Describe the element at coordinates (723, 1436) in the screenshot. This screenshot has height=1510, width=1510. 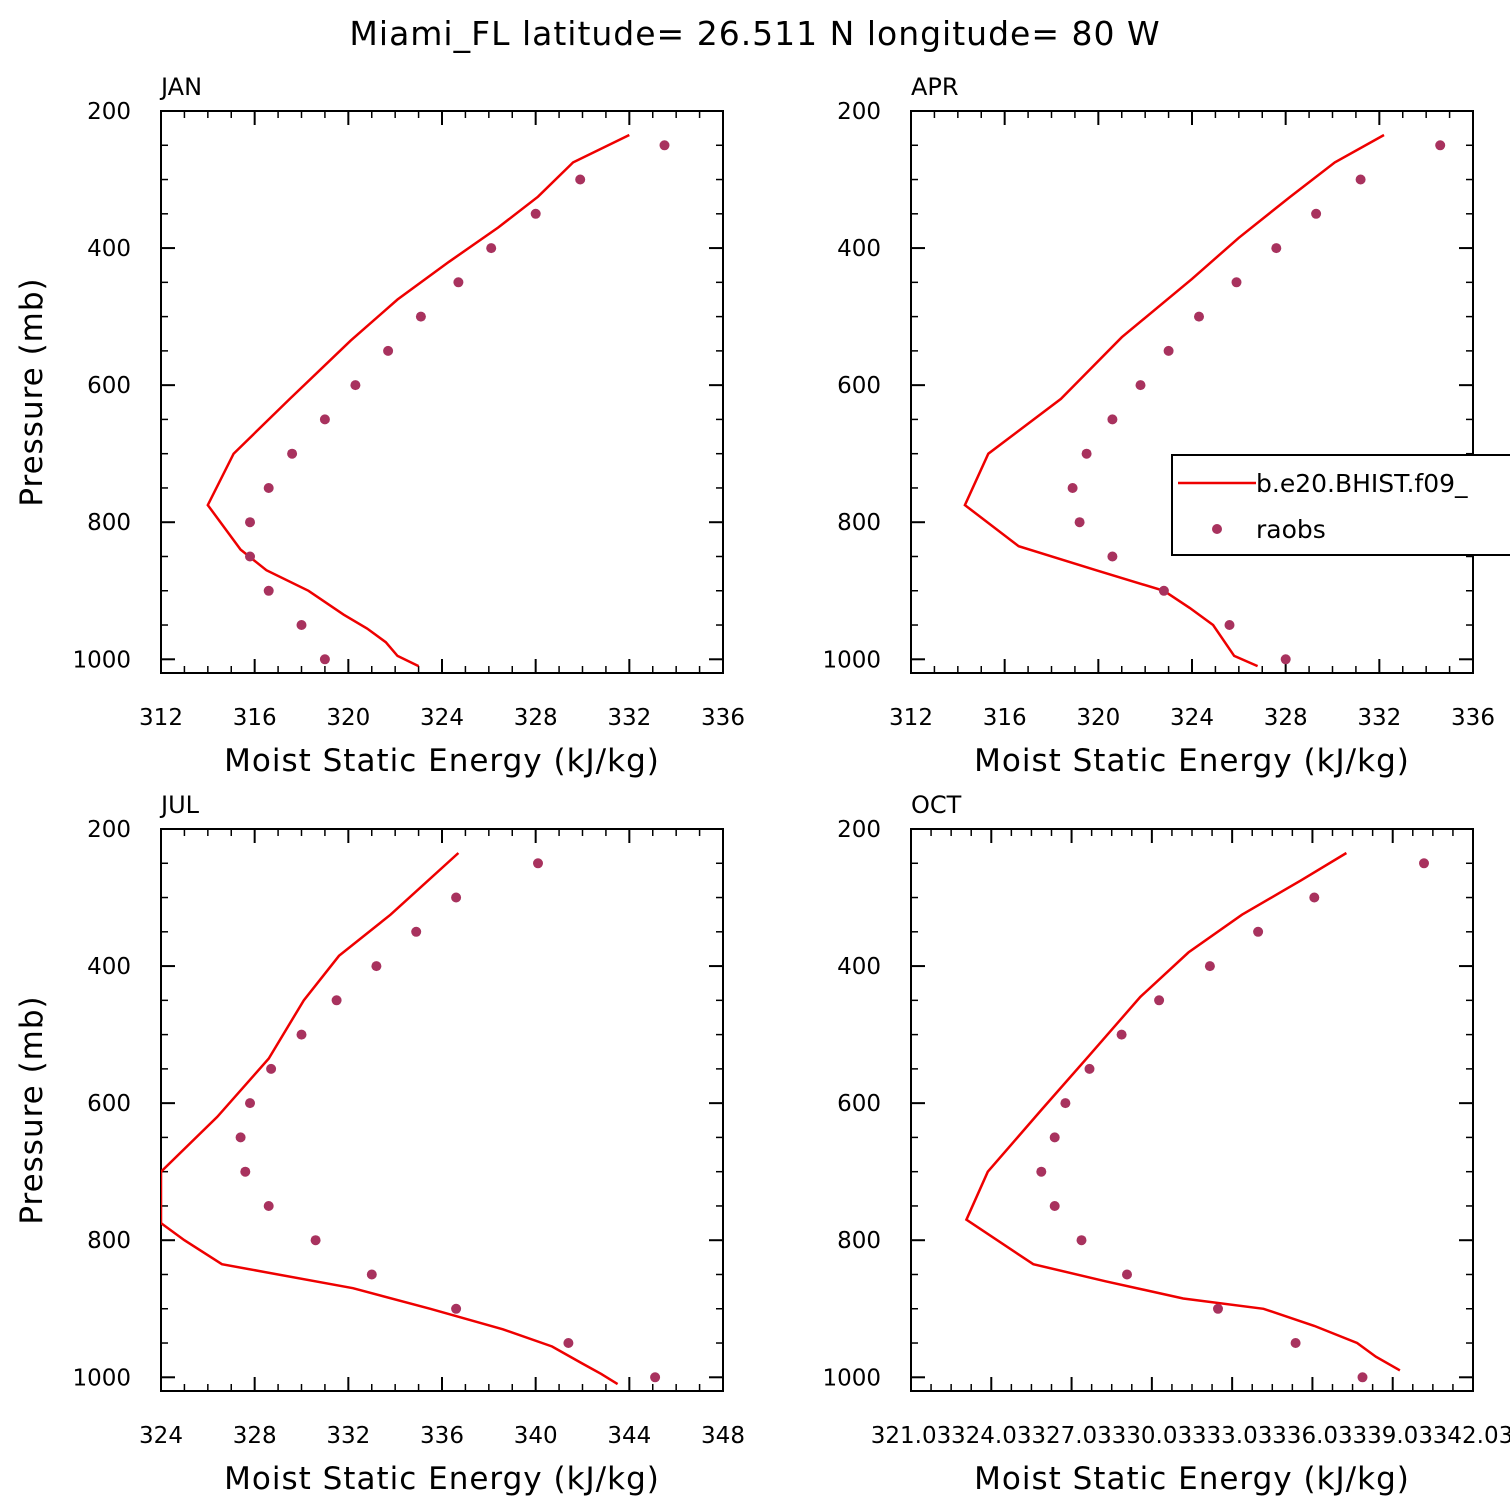
I see `x-tick-label: 348` at that location.